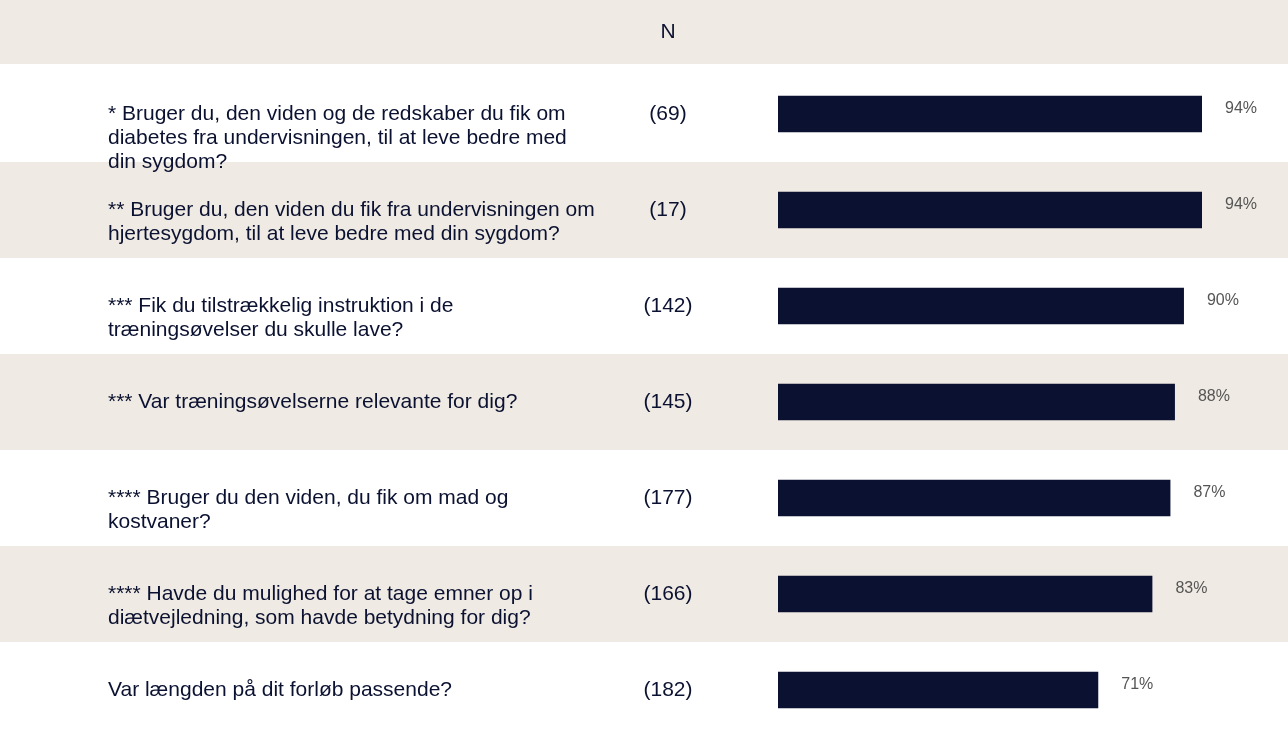 This screenshot has height=738, width=1288. What do you see at coordinates (668, 400) in the screenshot?
I see `text: (145)` at bounding box center [668, 400].